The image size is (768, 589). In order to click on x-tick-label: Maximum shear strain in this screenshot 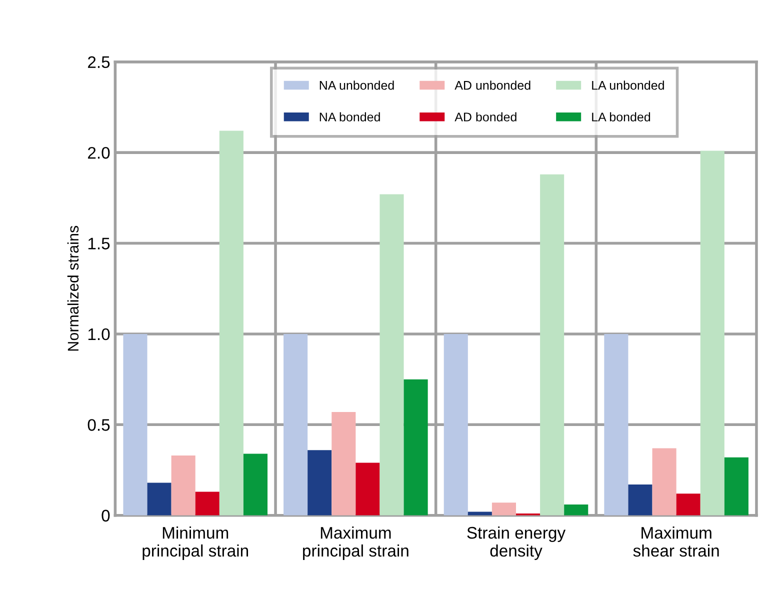, I will do `click(676, 541)`.